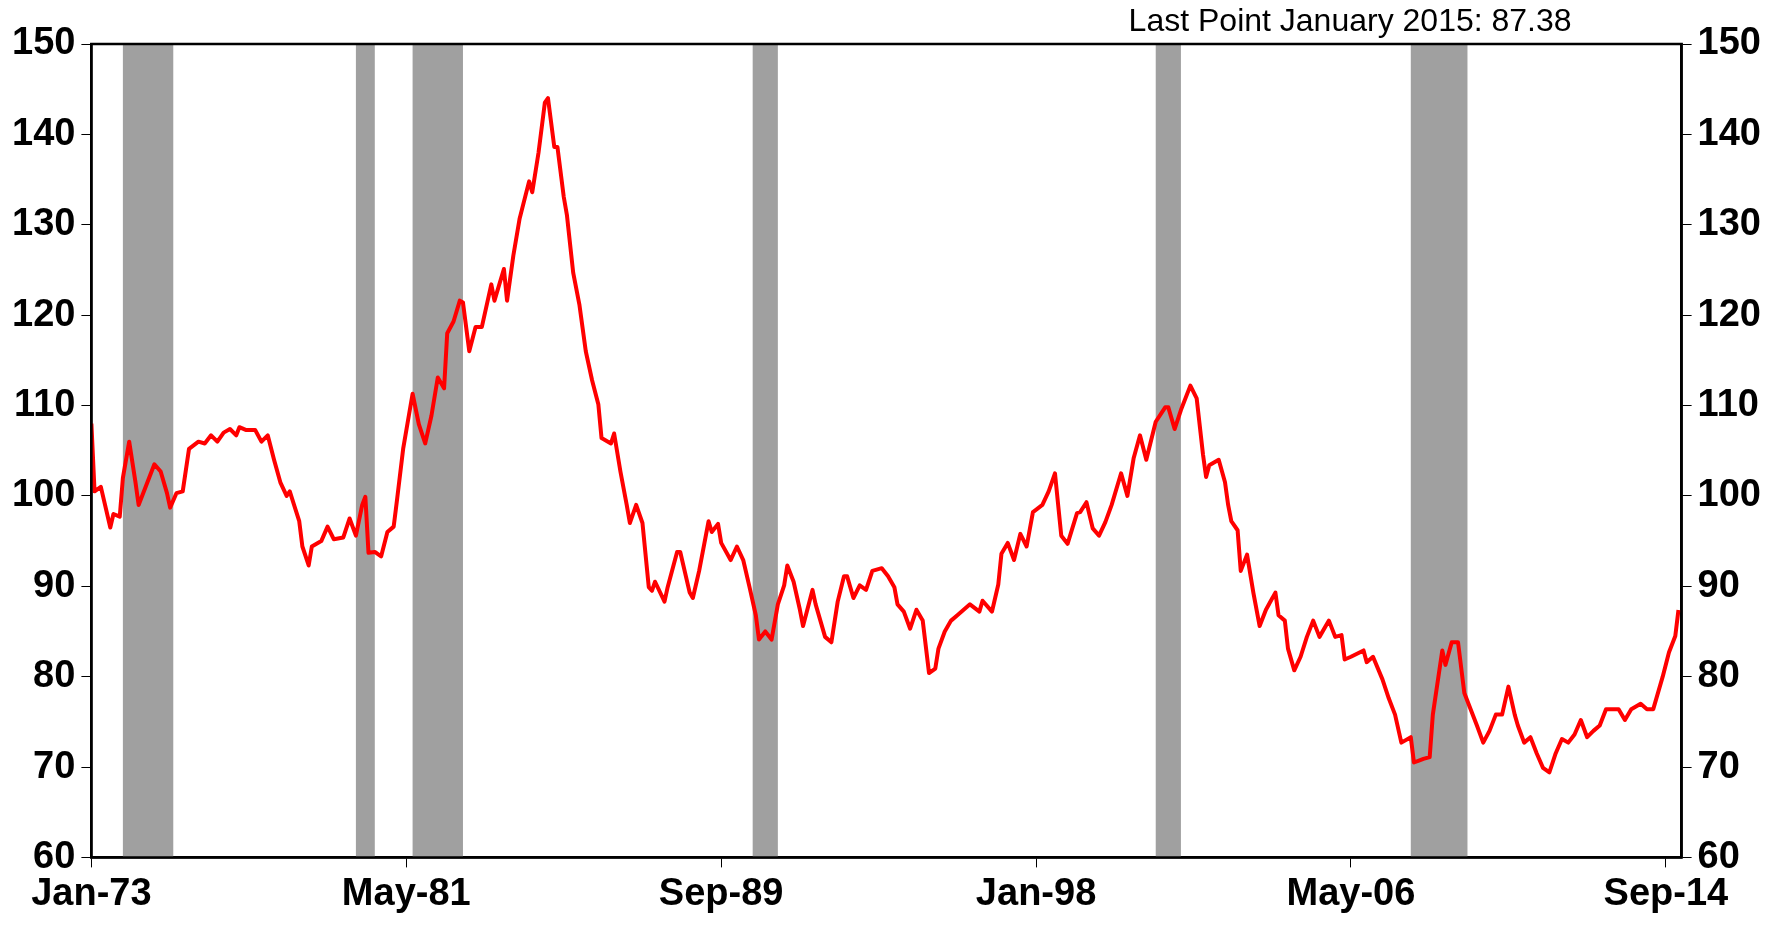  I want to click on text: Last Point January 2015: 87.38, so click(1350, 19).